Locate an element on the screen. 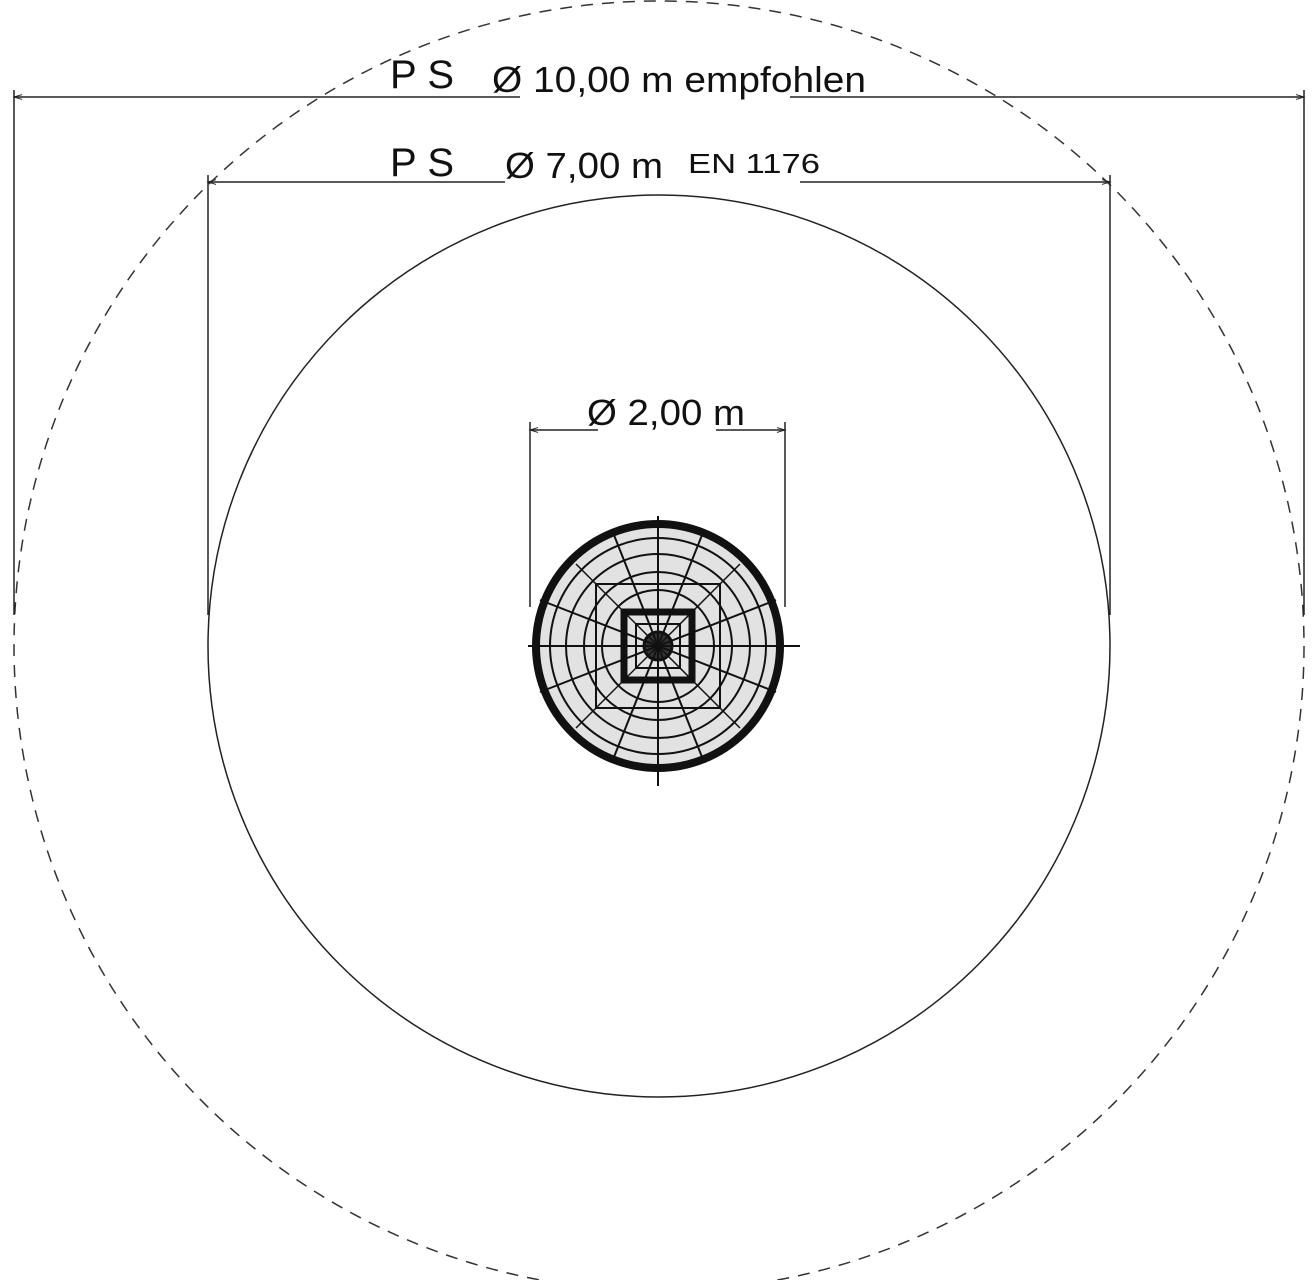 The height and width of the screenshot is (1280, 1313). dimension-label: Ø 7,00 m is located at coordinates (584, 165).